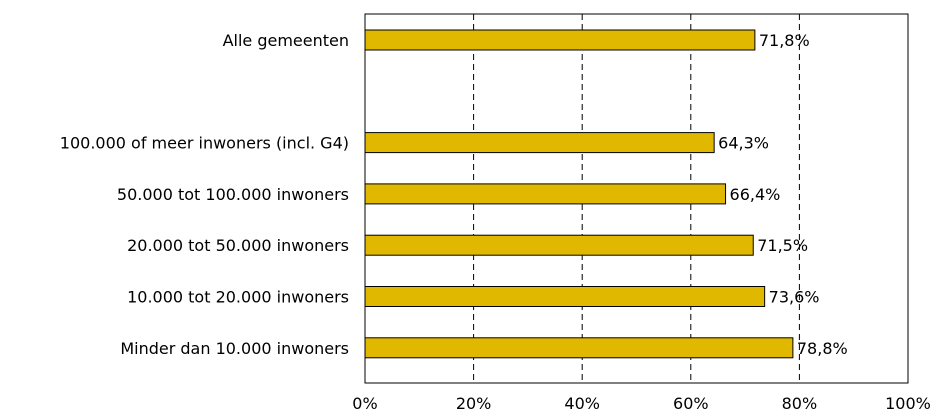 Image resolution: width=936 pixels, height=410 pixels. I want to click on category-label: 100.000 of meer inwoners (incl. G4), so click(204, 143).